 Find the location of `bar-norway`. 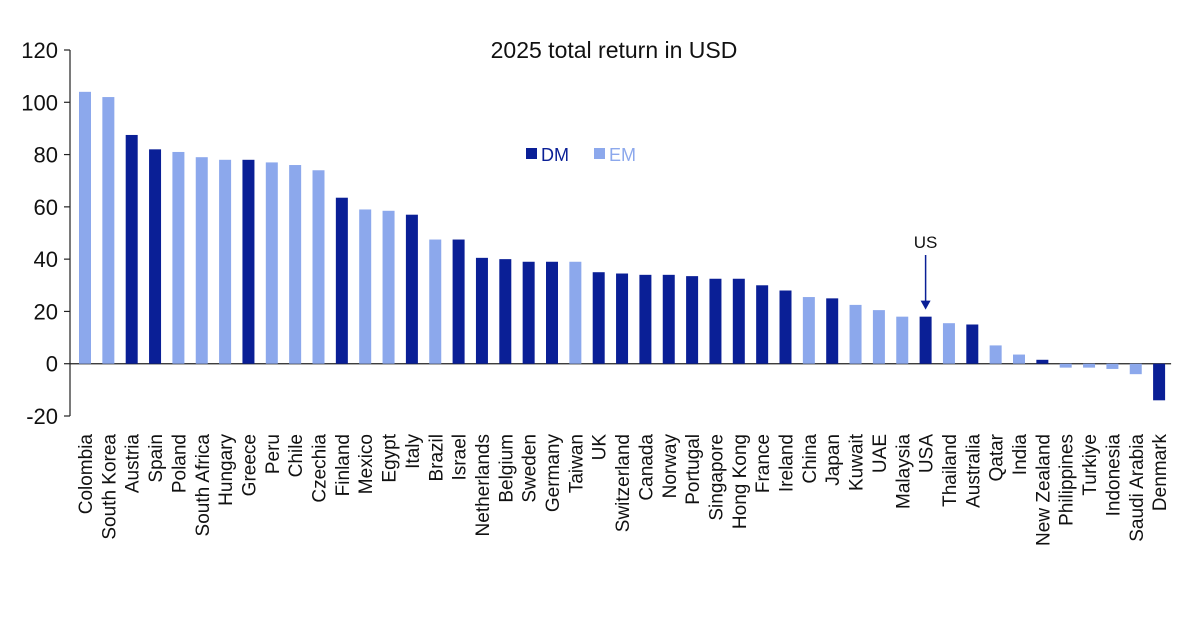

bar-norway is located at coordinates (668, 319).